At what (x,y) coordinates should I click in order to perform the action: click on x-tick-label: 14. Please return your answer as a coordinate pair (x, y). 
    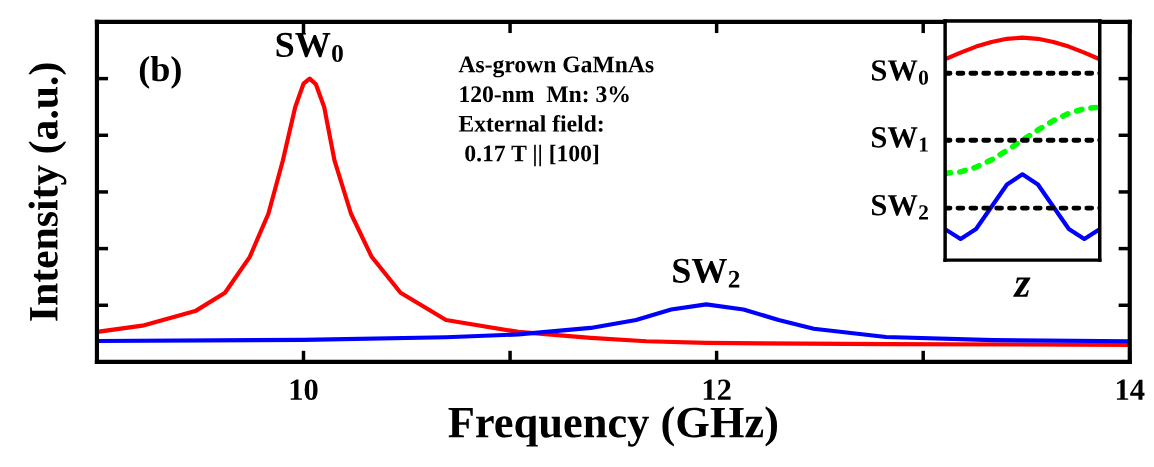
    Looking at the image, I should click on (1130, 389).